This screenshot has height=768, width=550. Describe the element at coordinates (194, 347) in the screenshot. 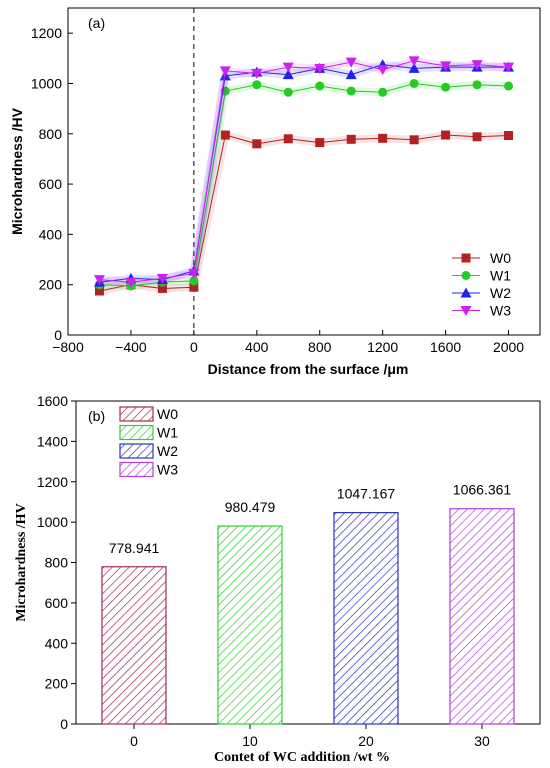

I see `chart-a-x-tick-label: 0` at that location.